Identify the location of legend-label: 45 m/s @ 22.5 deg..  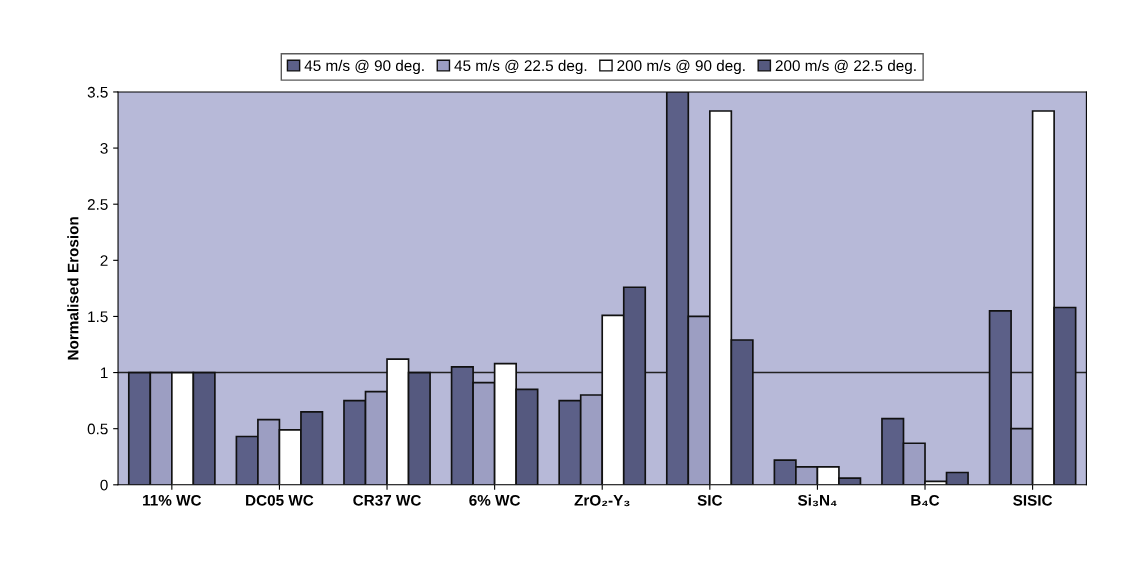
(520, 67).